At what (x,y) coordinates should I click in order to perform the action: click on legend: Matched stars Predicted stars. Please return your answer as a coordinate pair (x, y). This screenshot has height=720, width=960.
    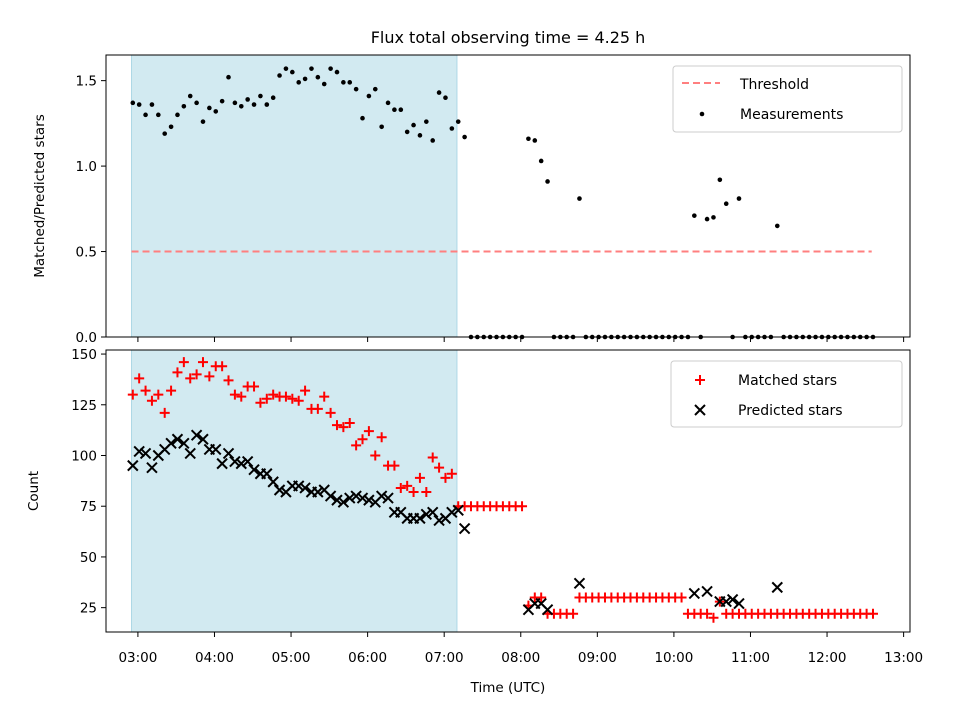
    Looking at the image, I should click on (786, 394).